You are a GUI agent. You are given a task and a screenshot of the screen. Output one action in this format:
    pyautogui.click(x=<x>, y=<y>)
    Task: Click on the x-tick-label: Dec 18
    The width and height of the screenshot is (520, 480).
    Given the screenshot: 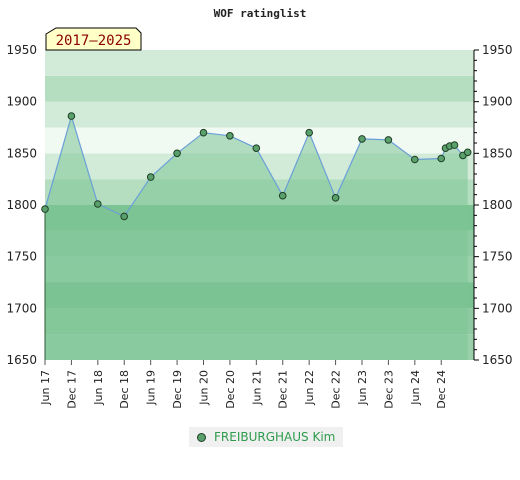 What is the action you would take?
    pyautogui.click(x=124, y=389)
    